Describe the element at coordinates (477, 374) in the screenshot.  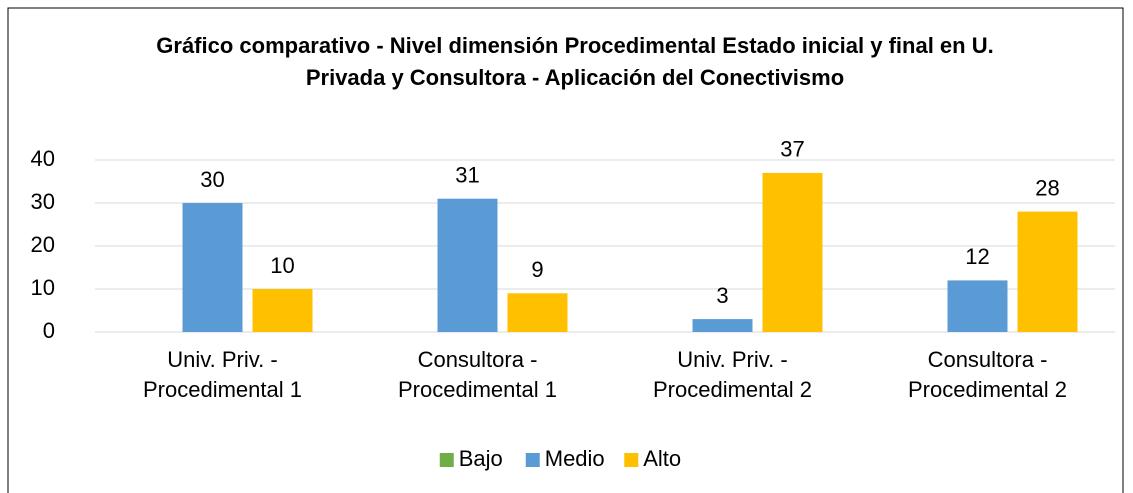
I see `x-tick-label: Consultora - Procedimental 1` at that location.